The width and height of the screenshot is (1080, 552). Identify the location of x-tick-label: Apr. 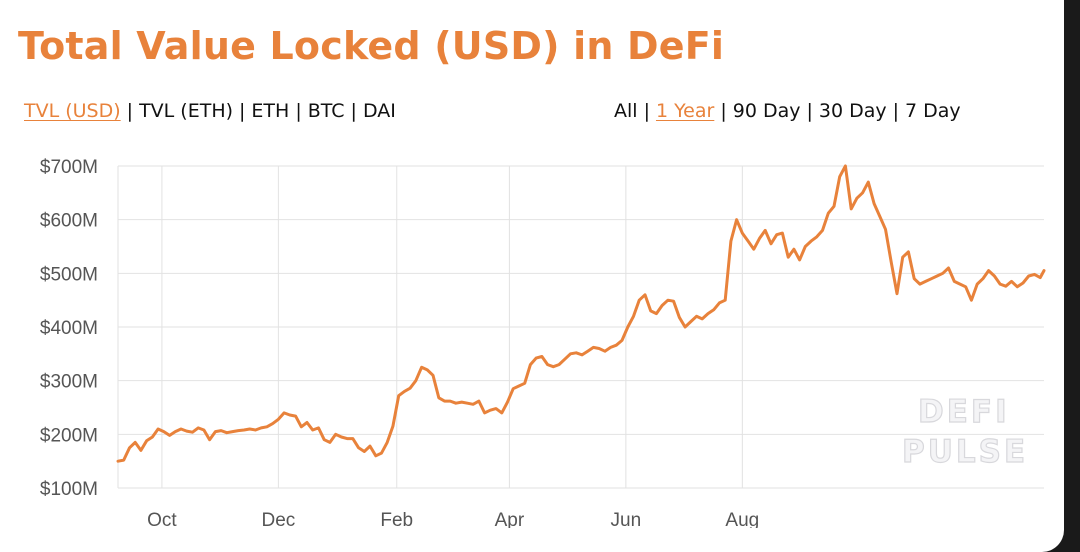
(510, 519).